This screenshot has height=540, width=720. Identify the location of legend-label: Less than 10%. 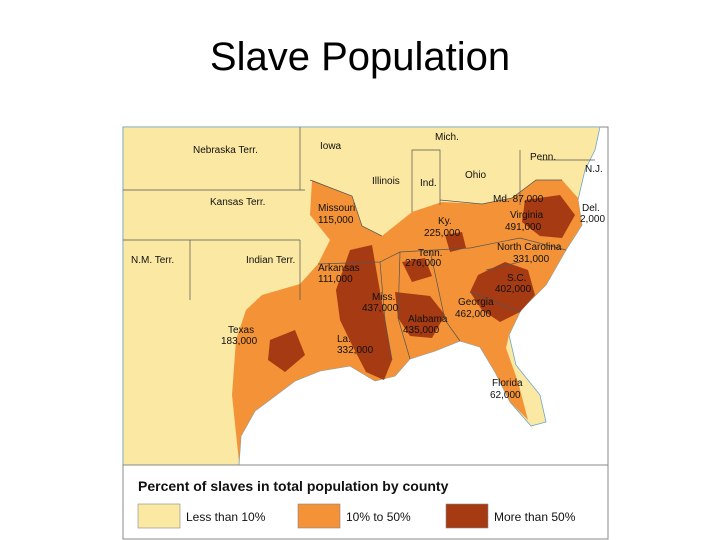
(226, 517).